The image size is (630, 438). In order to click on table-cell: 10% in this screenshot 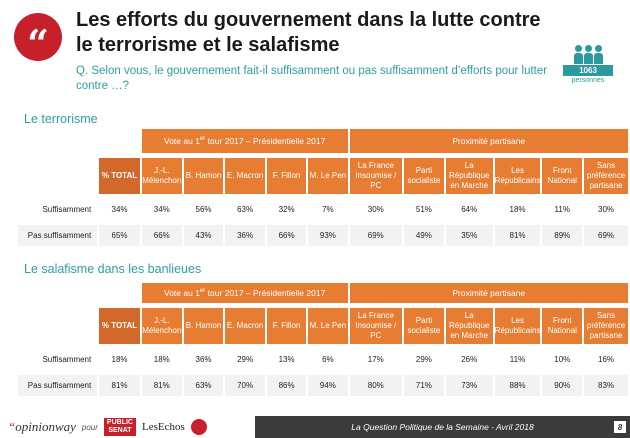, I will do `click(562, 359)`.